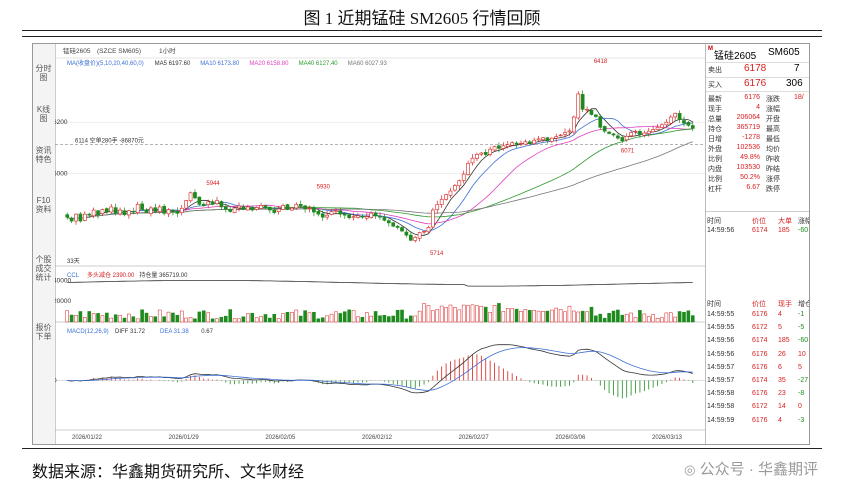 The width and height of the screenshot is (844, 495). What do you see at coordinates (43, 268) in the screenshot?
I see `side-tab-4: 个股成交统计` at bounding box center [43, 268].